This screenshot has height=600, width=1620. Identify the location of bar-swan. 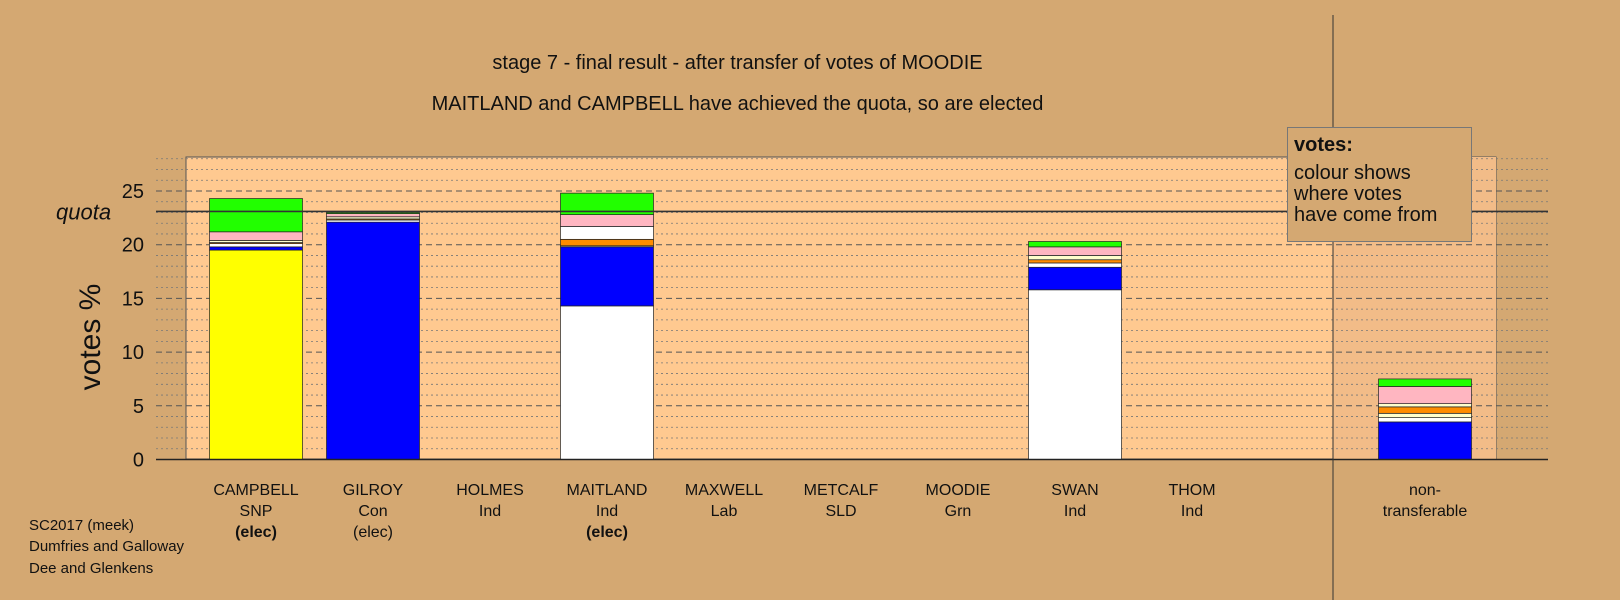
(1075, 350).